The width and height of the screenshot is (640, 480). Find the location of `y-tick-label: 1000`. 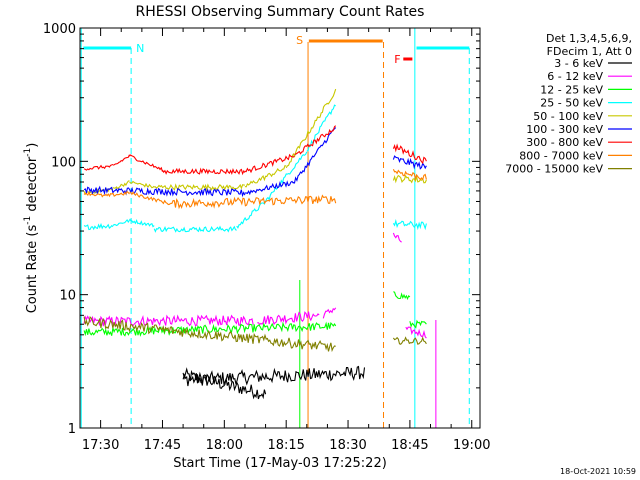

y-tick-label: 1000 is located at coordinates (59, 29).